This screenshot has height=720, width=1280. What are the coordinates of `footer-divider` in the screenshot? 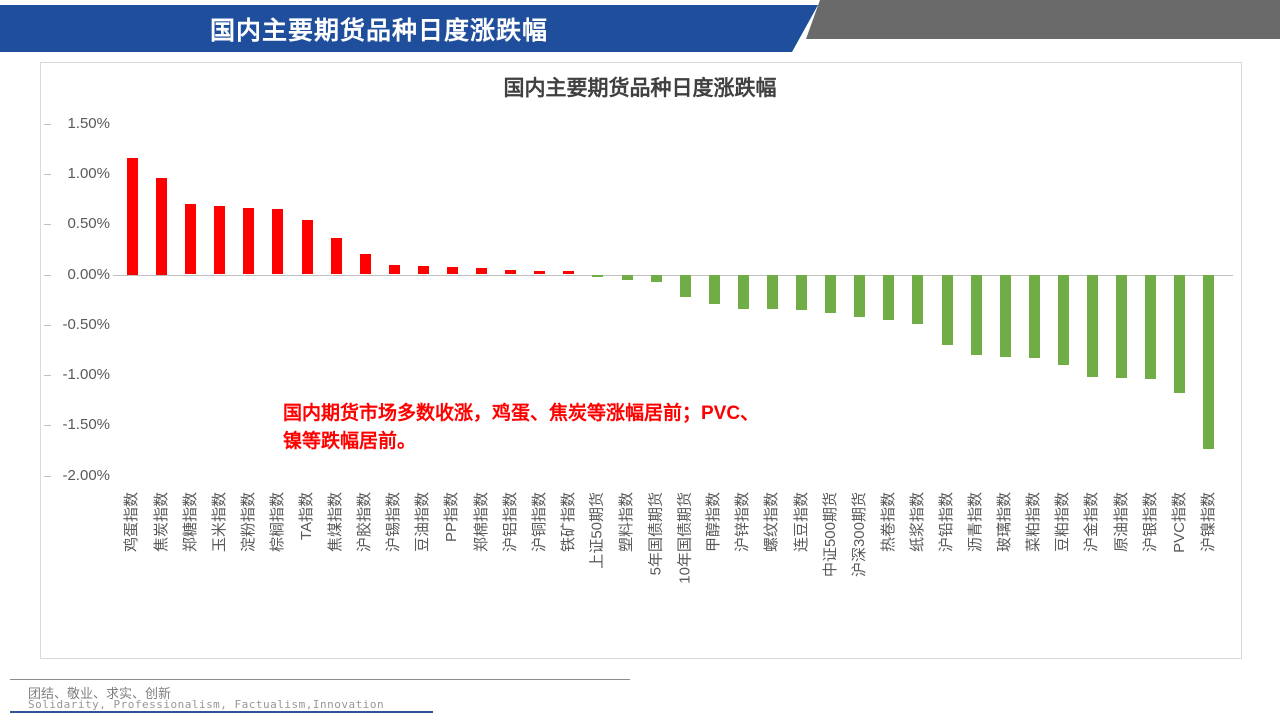 It's located at (320, 679).